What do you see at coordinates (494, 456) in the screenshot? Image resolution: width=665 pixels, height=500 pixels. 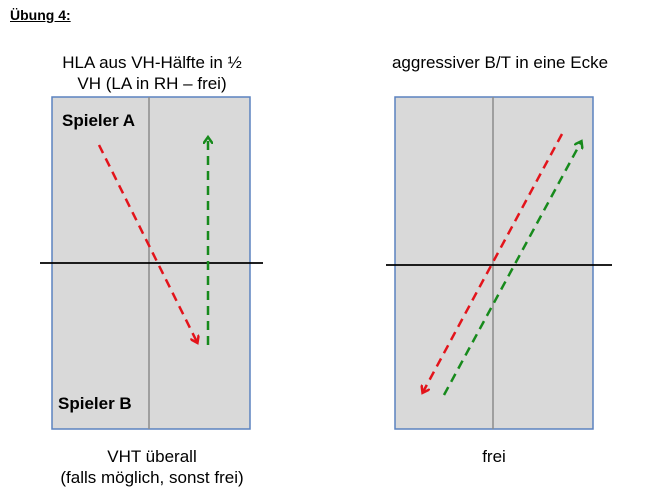 I see `right-caption: frei` at bounding box center [494, 456].